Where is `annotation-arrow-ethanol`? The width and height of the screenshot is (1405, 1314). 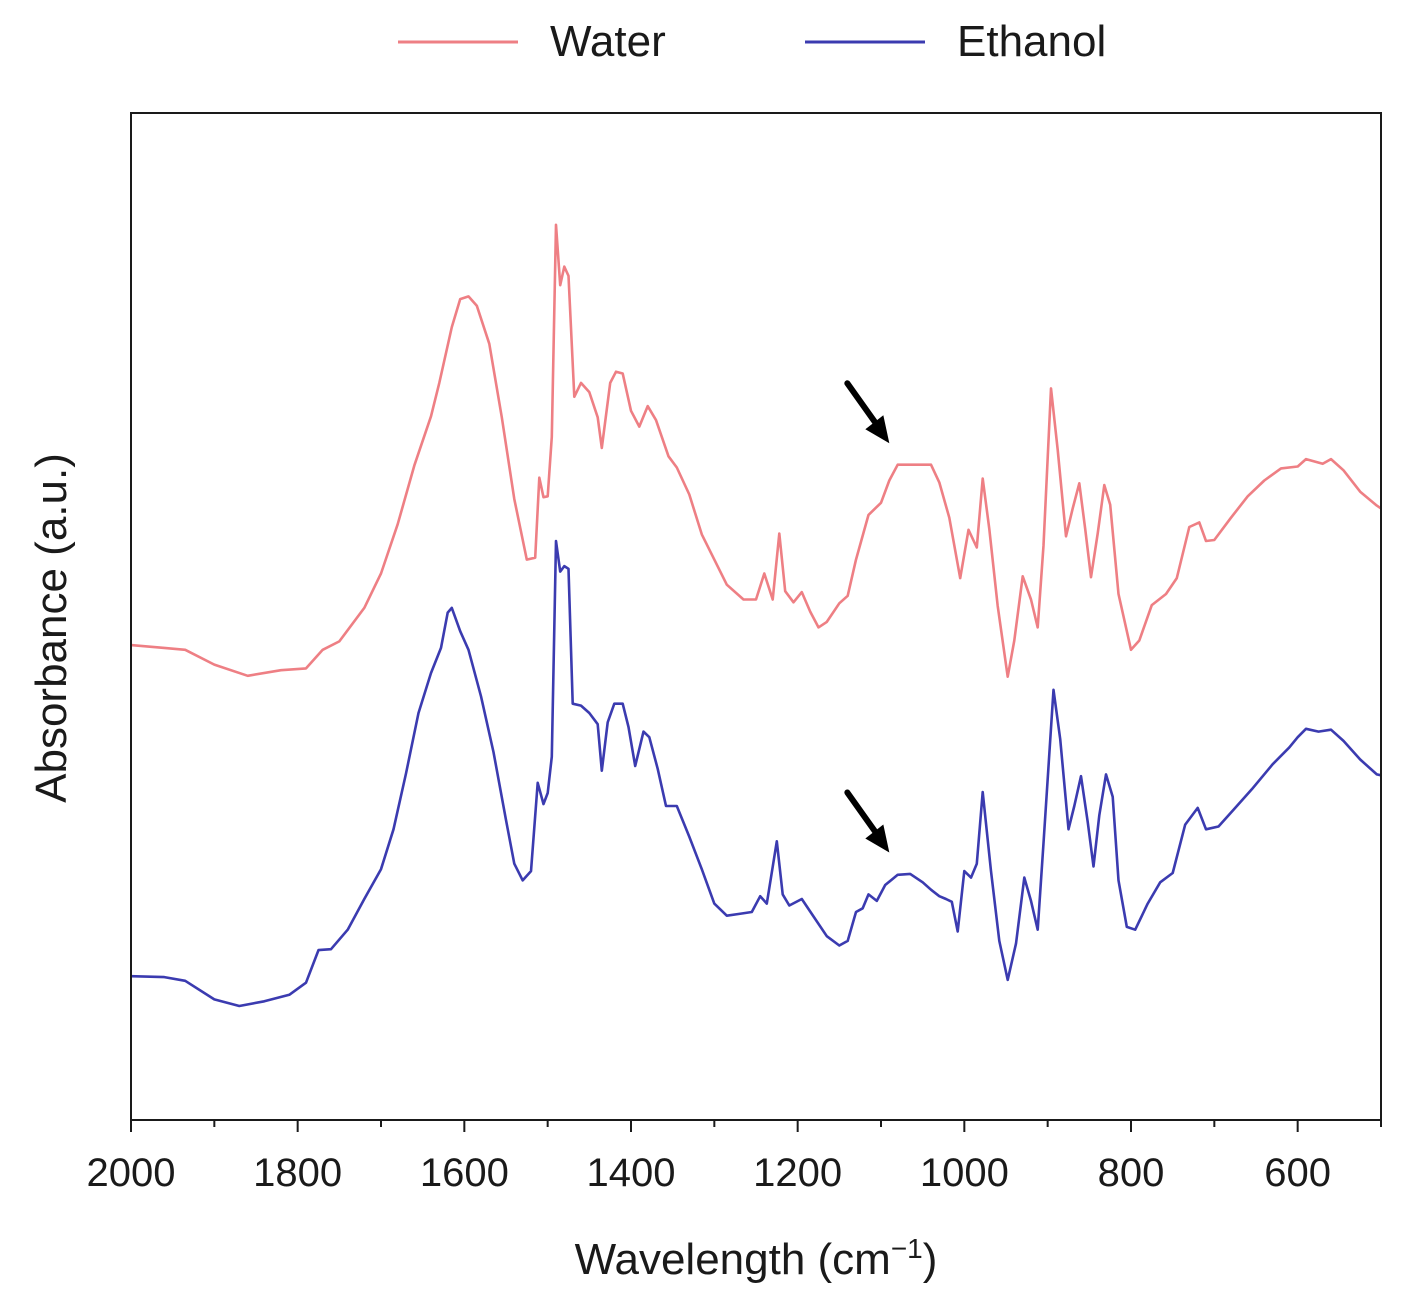
annotation-arrow-ethanol is located at coordinates (867, 821).